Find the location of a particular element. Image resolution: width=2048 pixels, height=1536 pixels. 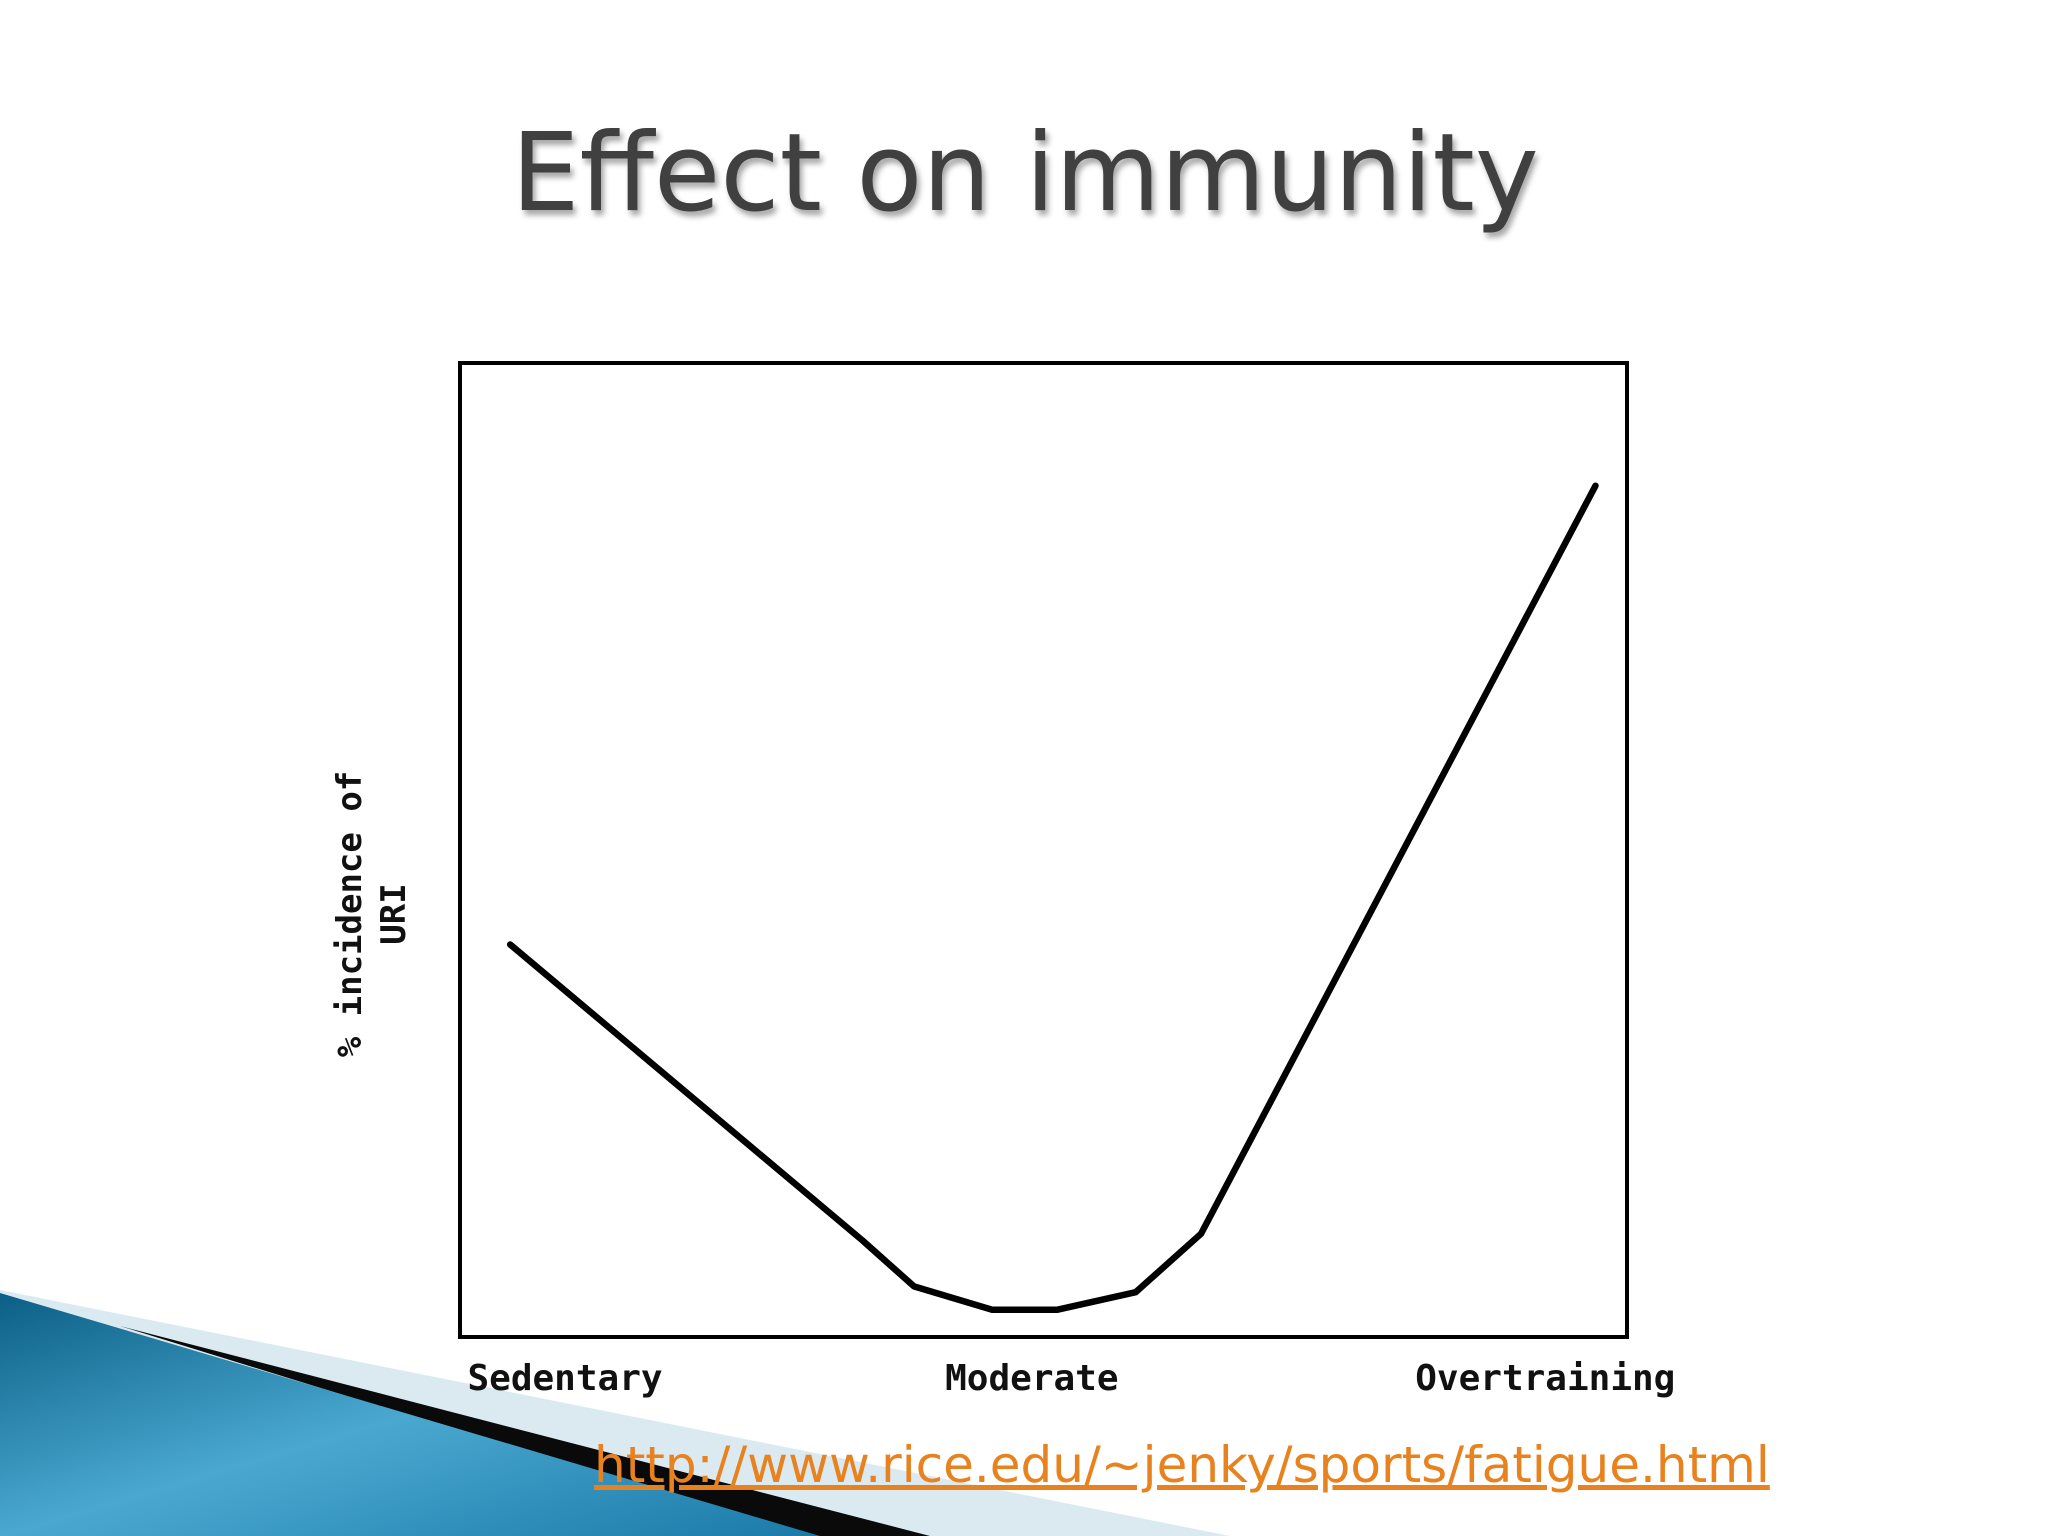

decor-blue is located at coordinates (410, 1414).